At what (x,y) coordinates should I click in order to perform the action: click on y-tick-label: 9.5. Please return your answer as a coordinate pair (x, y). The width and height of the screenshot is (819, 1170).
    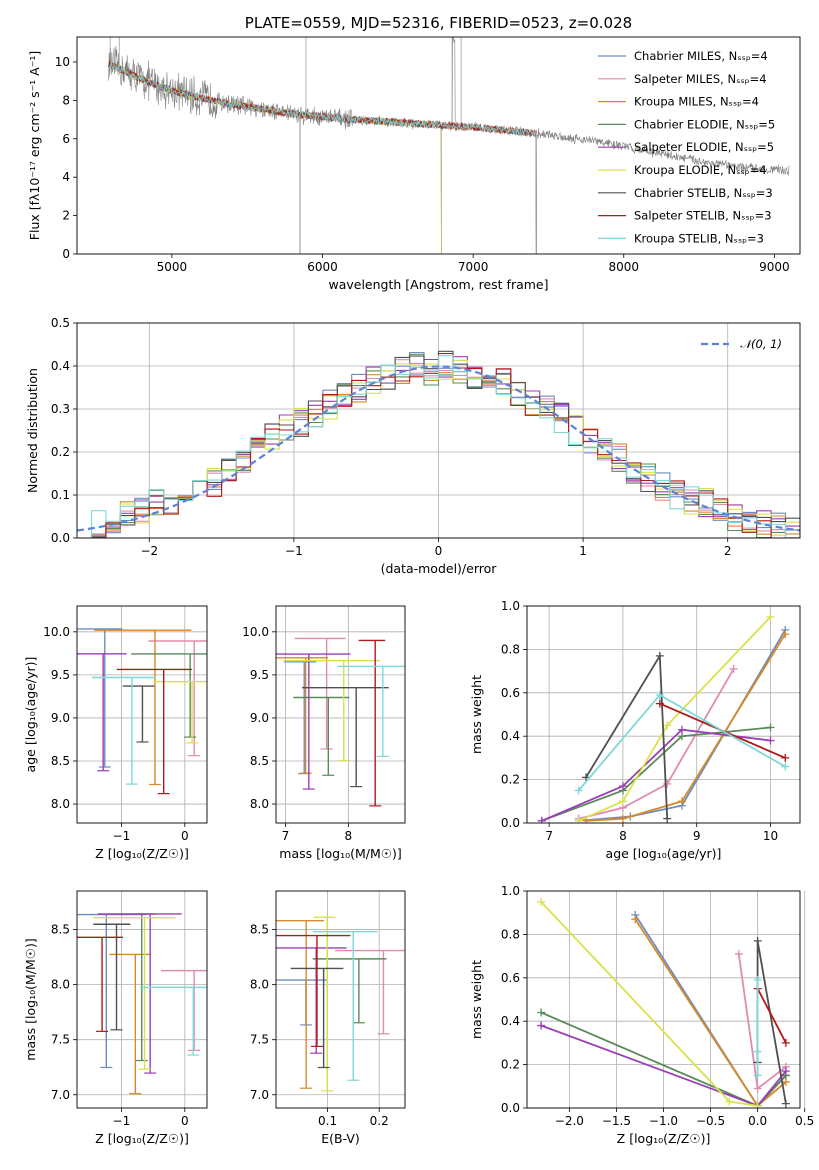
    Looking at the image, I should click on (60, 675).